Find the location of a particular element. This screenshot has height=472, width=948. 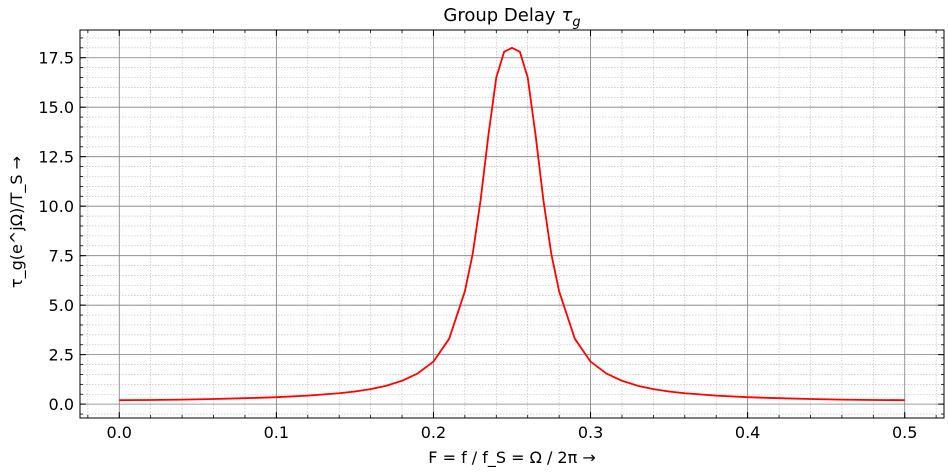

y-axis-label: τ_g(e^jΩ)/T_S → is located at coordinates (17, 222).